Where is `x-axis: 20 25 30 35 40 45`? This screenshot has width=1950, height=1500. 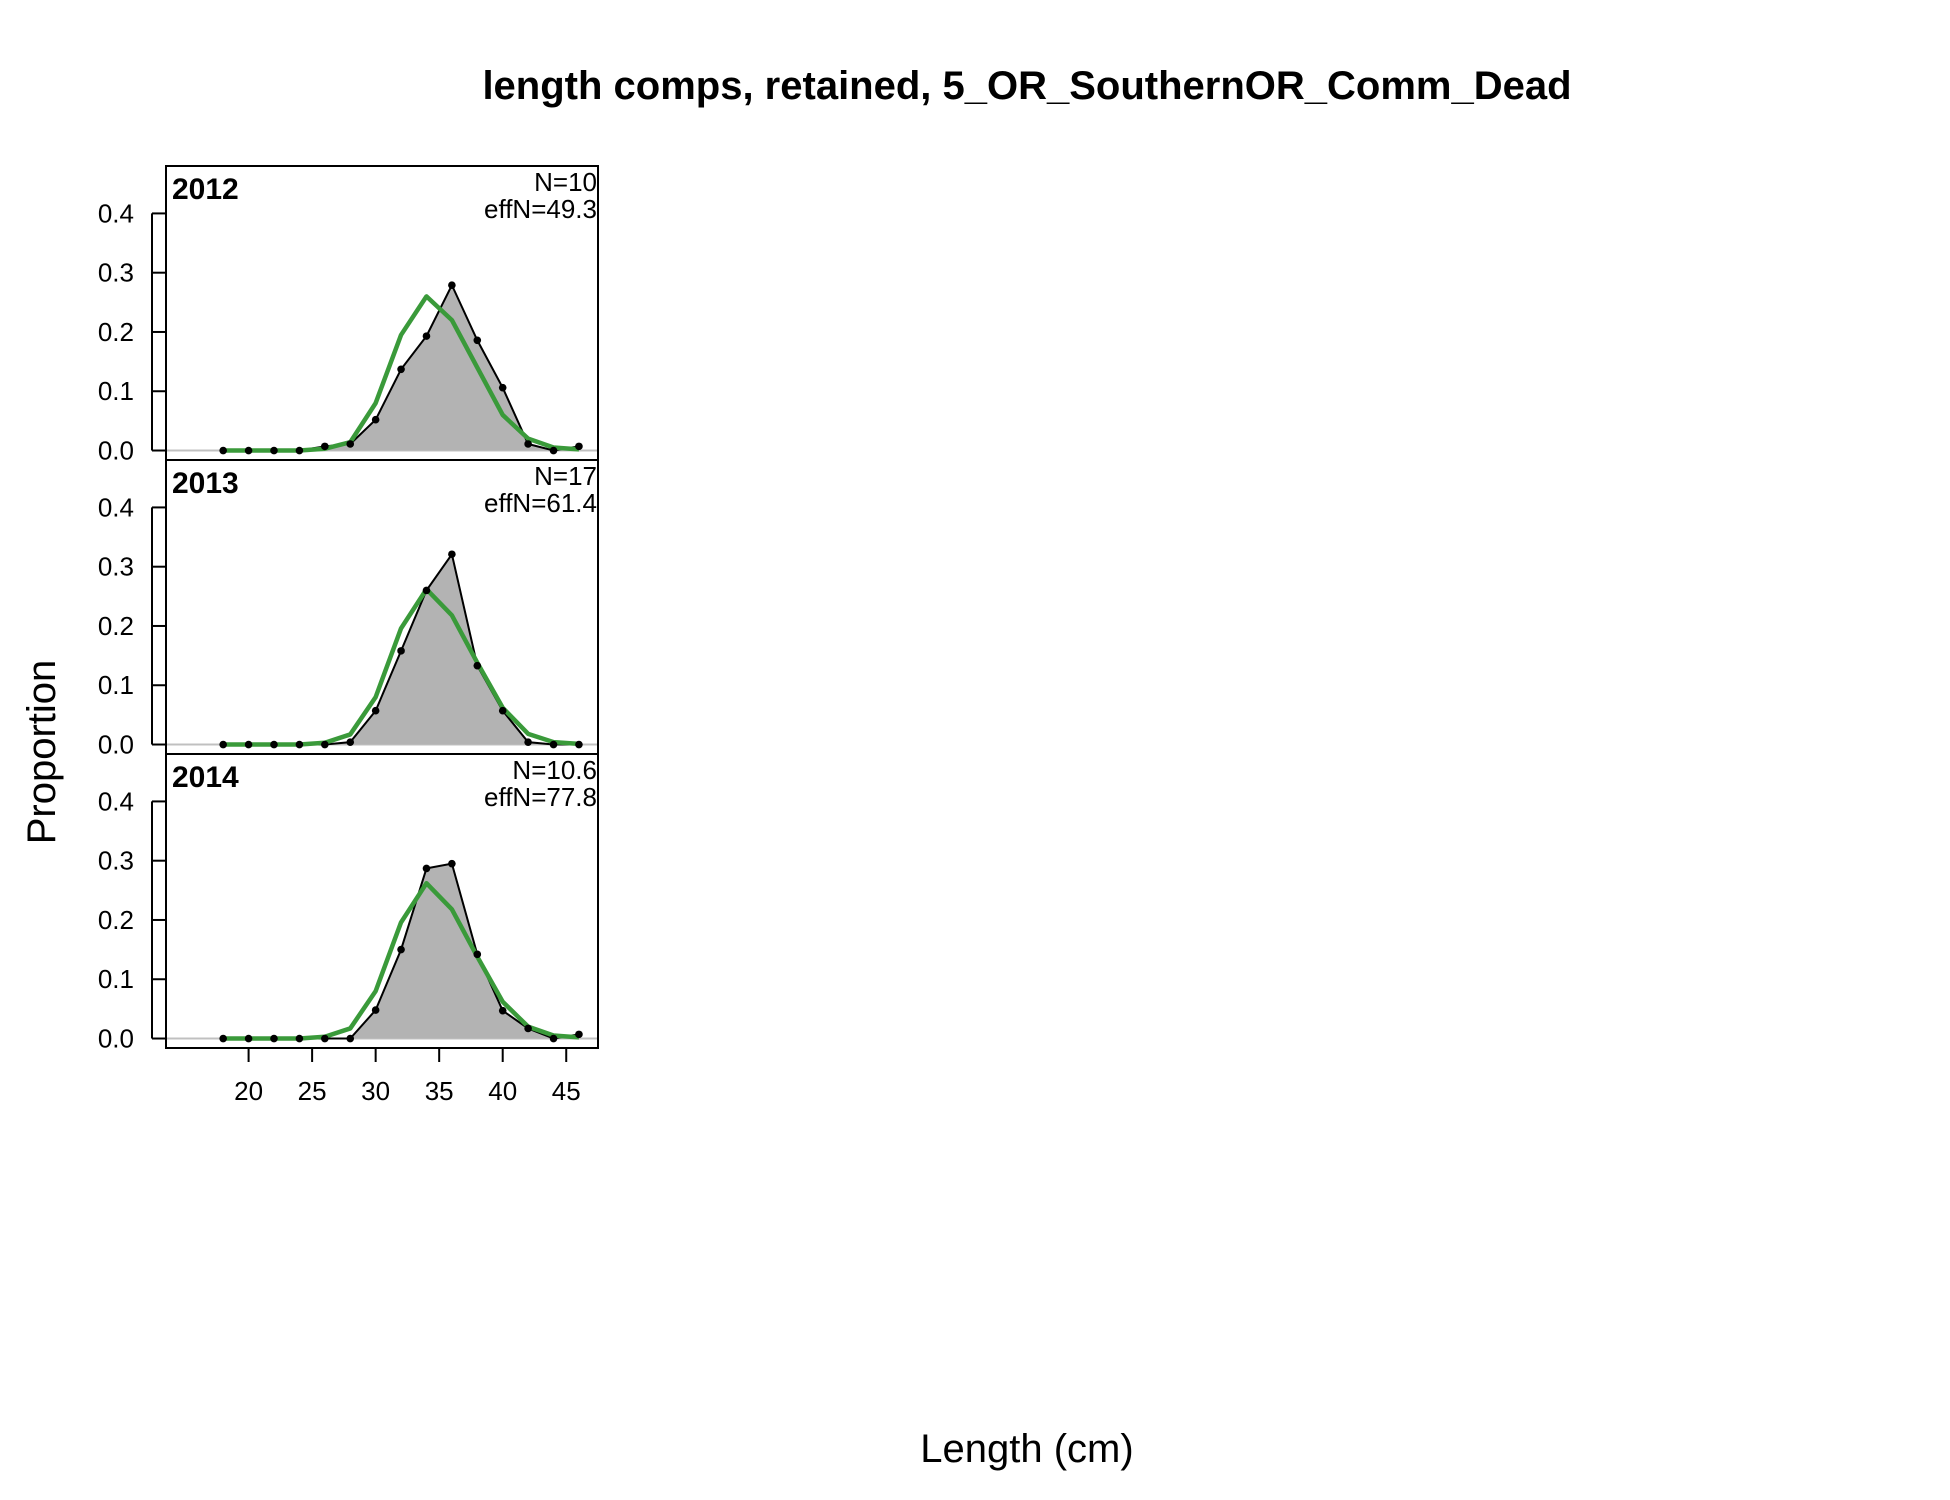
x-axis: 20 25 30 35 40 45 is located at coordinates (407, 1077).